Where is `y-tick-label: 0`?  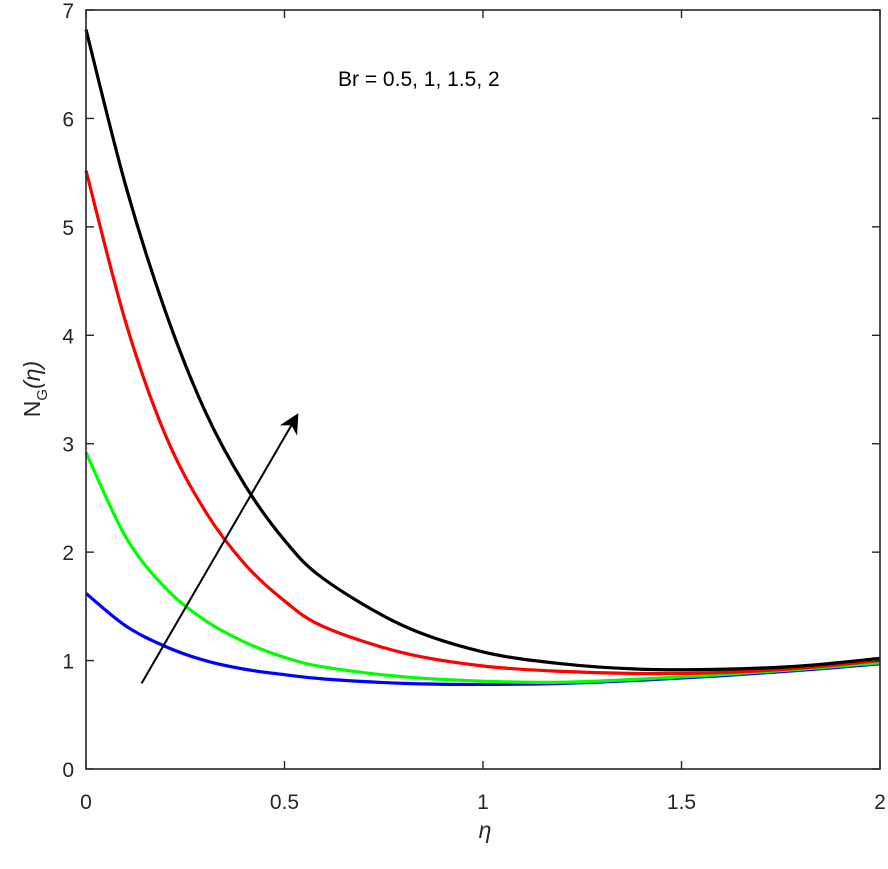
y-tick-label: 0 is located at coordinates (68, 770).